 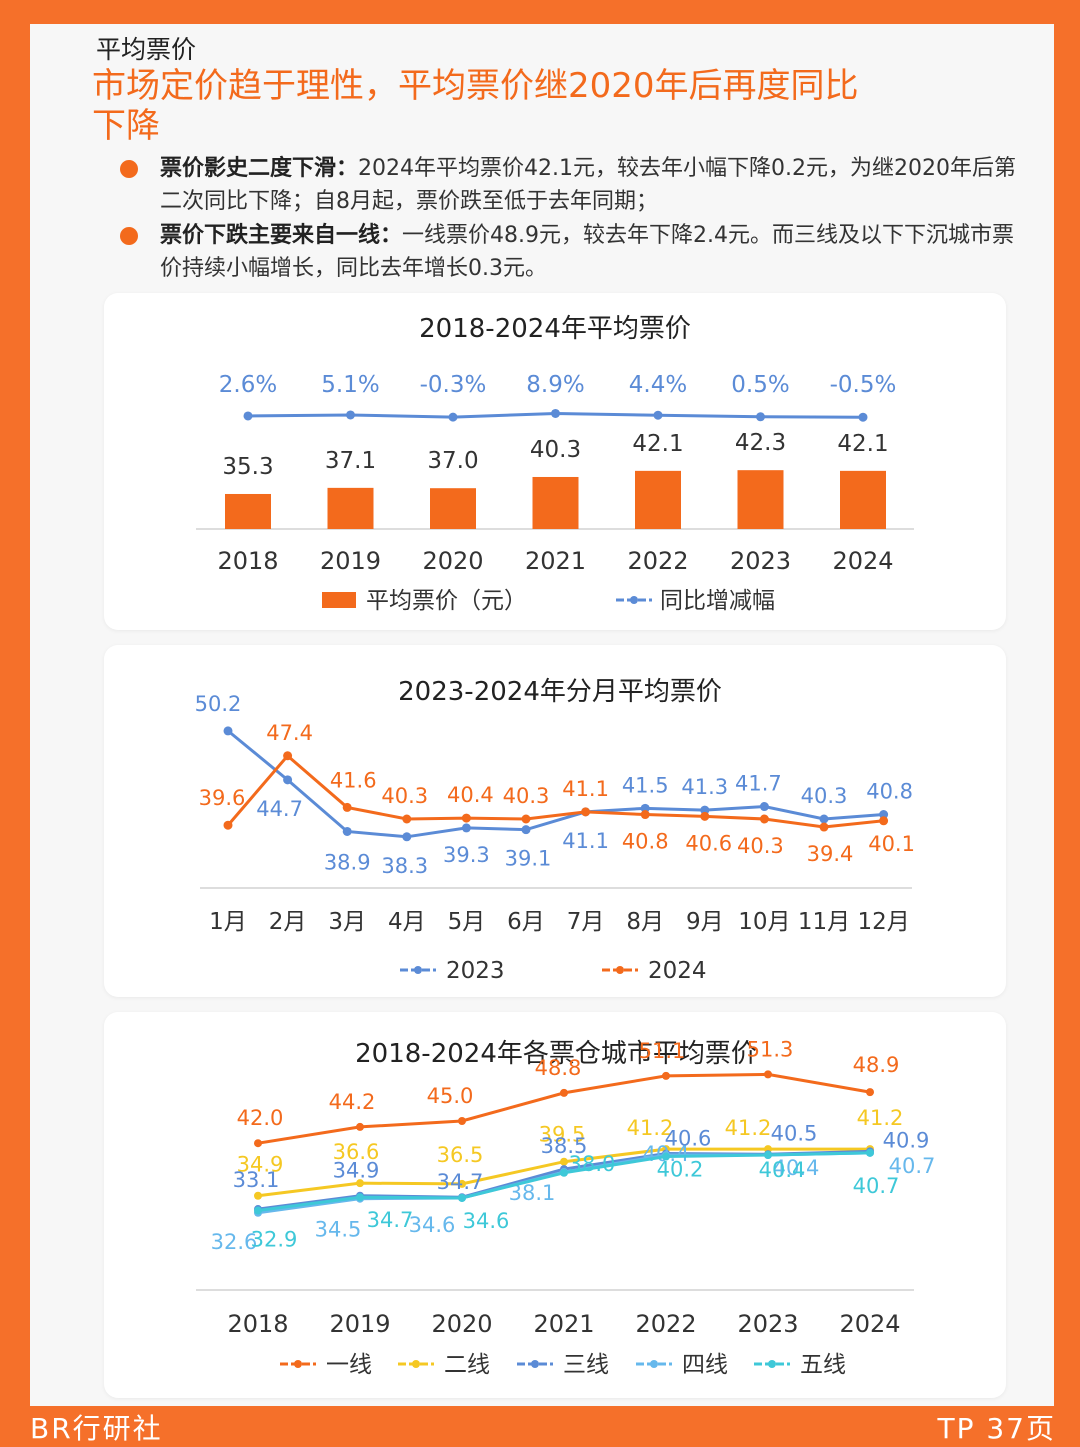 I want to click on x-tick-label: 7月, so click(x=586, y=922).